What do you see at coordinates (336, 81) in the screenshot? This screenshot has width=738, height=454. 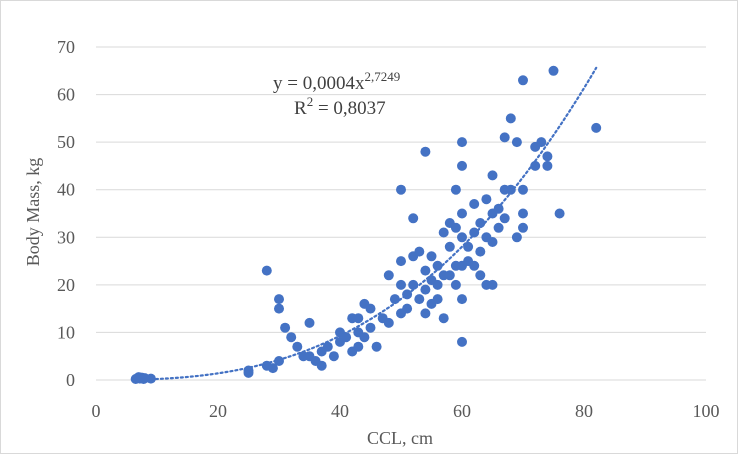 I see `trendline-equation: y = 0,0004x2,7249` at bounding box center [336, 81].